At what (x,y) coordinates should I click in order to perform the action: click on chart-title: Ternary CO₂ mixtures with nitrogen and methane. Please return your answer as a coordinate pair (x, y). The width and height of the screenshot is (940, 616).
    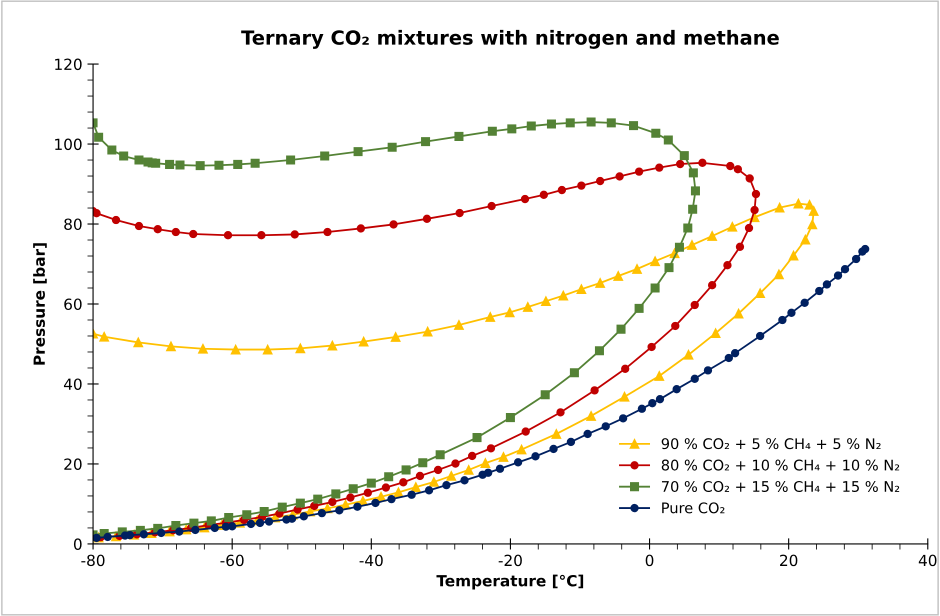
    Looking at the image, I should click on (510, 39).